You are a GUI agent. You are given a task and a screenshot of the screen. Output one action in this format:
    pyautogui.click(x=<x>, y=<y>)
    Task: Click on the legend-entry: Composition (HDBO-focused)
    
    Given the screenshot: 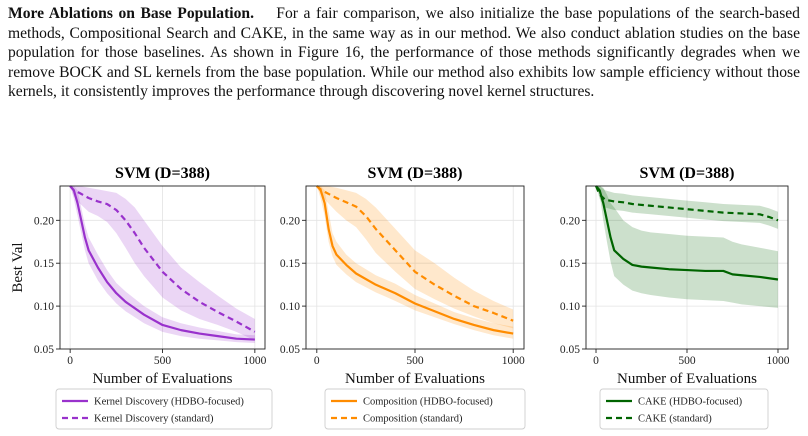 What is the action you would take?
    pyautogui.click(x=428, y=402)
    